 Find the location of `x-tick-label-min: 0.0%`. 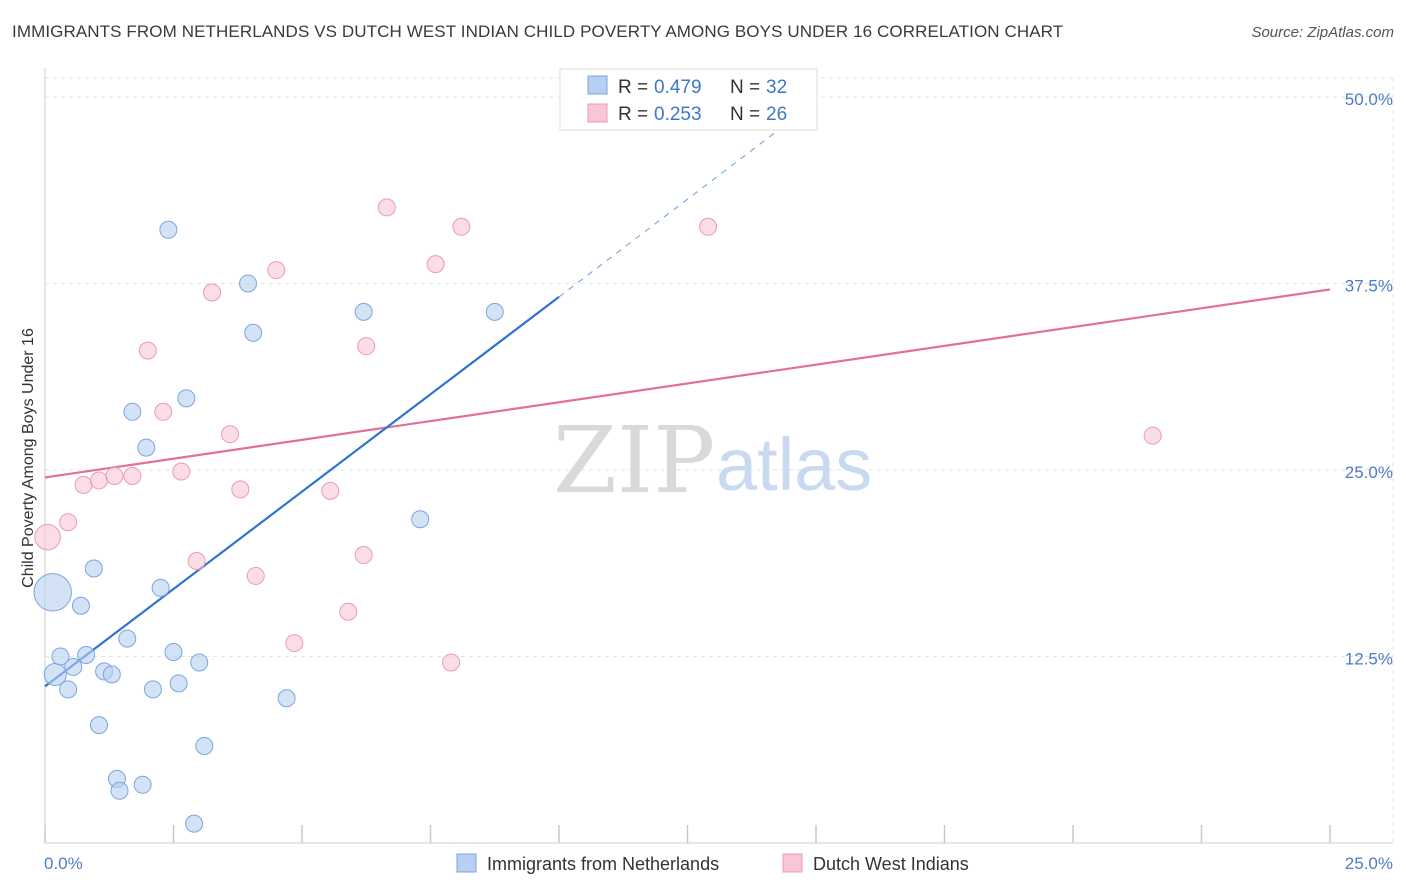

x-tick-label-min: 0.0% is located at coordinates (63, 863).